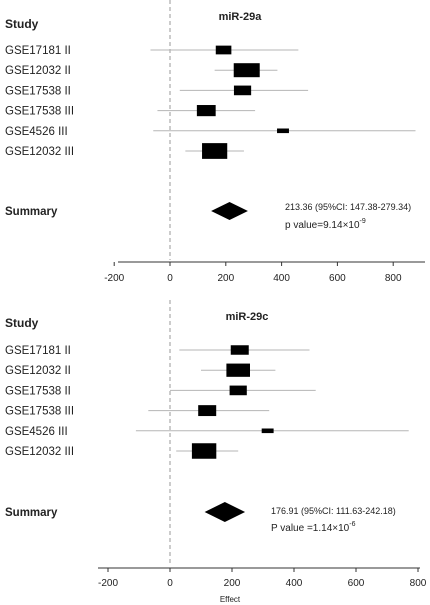  What do you see at coordinates (241, 17) in the screenshot?
I see `panel-title: miR-29a` at bounding box center [241, 17].